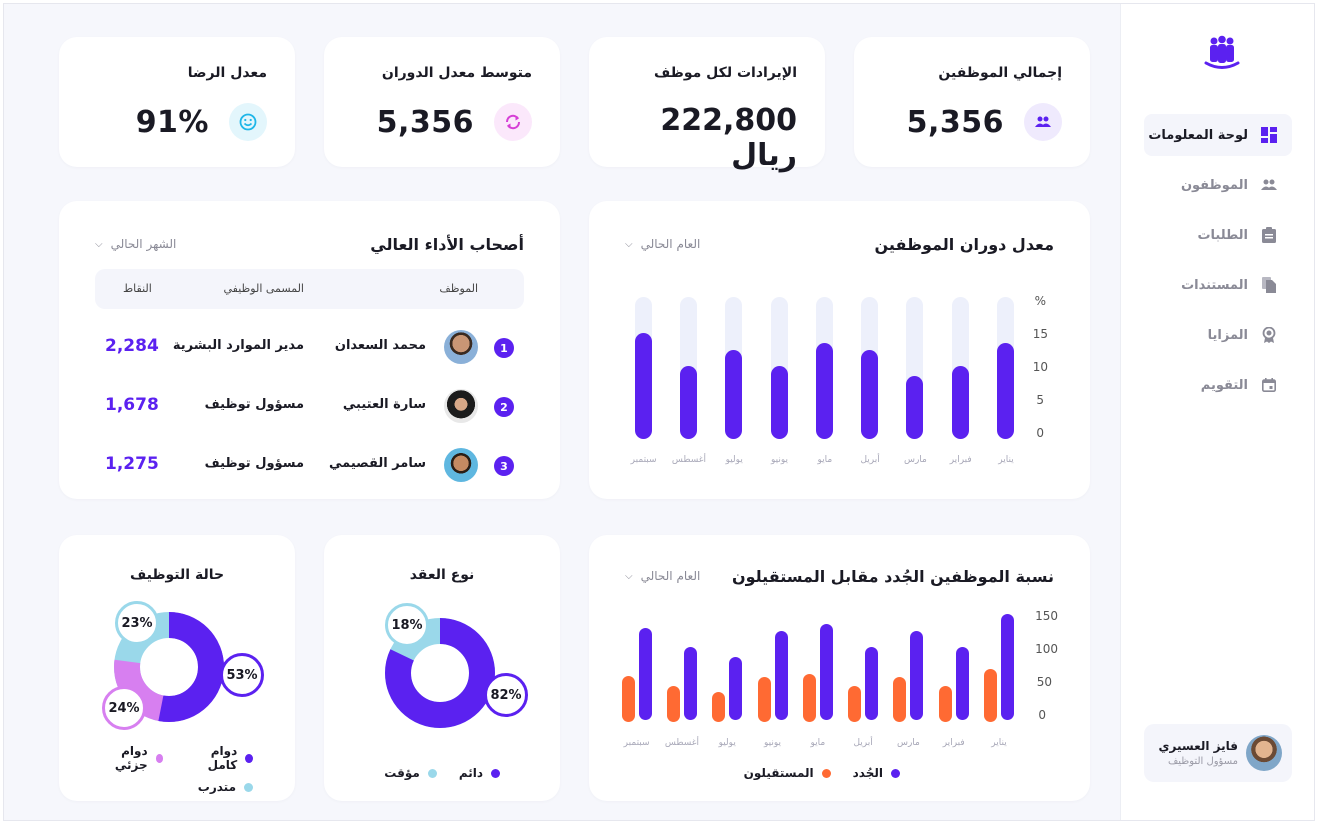 This screenshot has width=1318, height=824. What do you see at coordinates (953, 743) in the screenshot?
I see `x-axis-label: فبراير` at bounding box center [953, 743].